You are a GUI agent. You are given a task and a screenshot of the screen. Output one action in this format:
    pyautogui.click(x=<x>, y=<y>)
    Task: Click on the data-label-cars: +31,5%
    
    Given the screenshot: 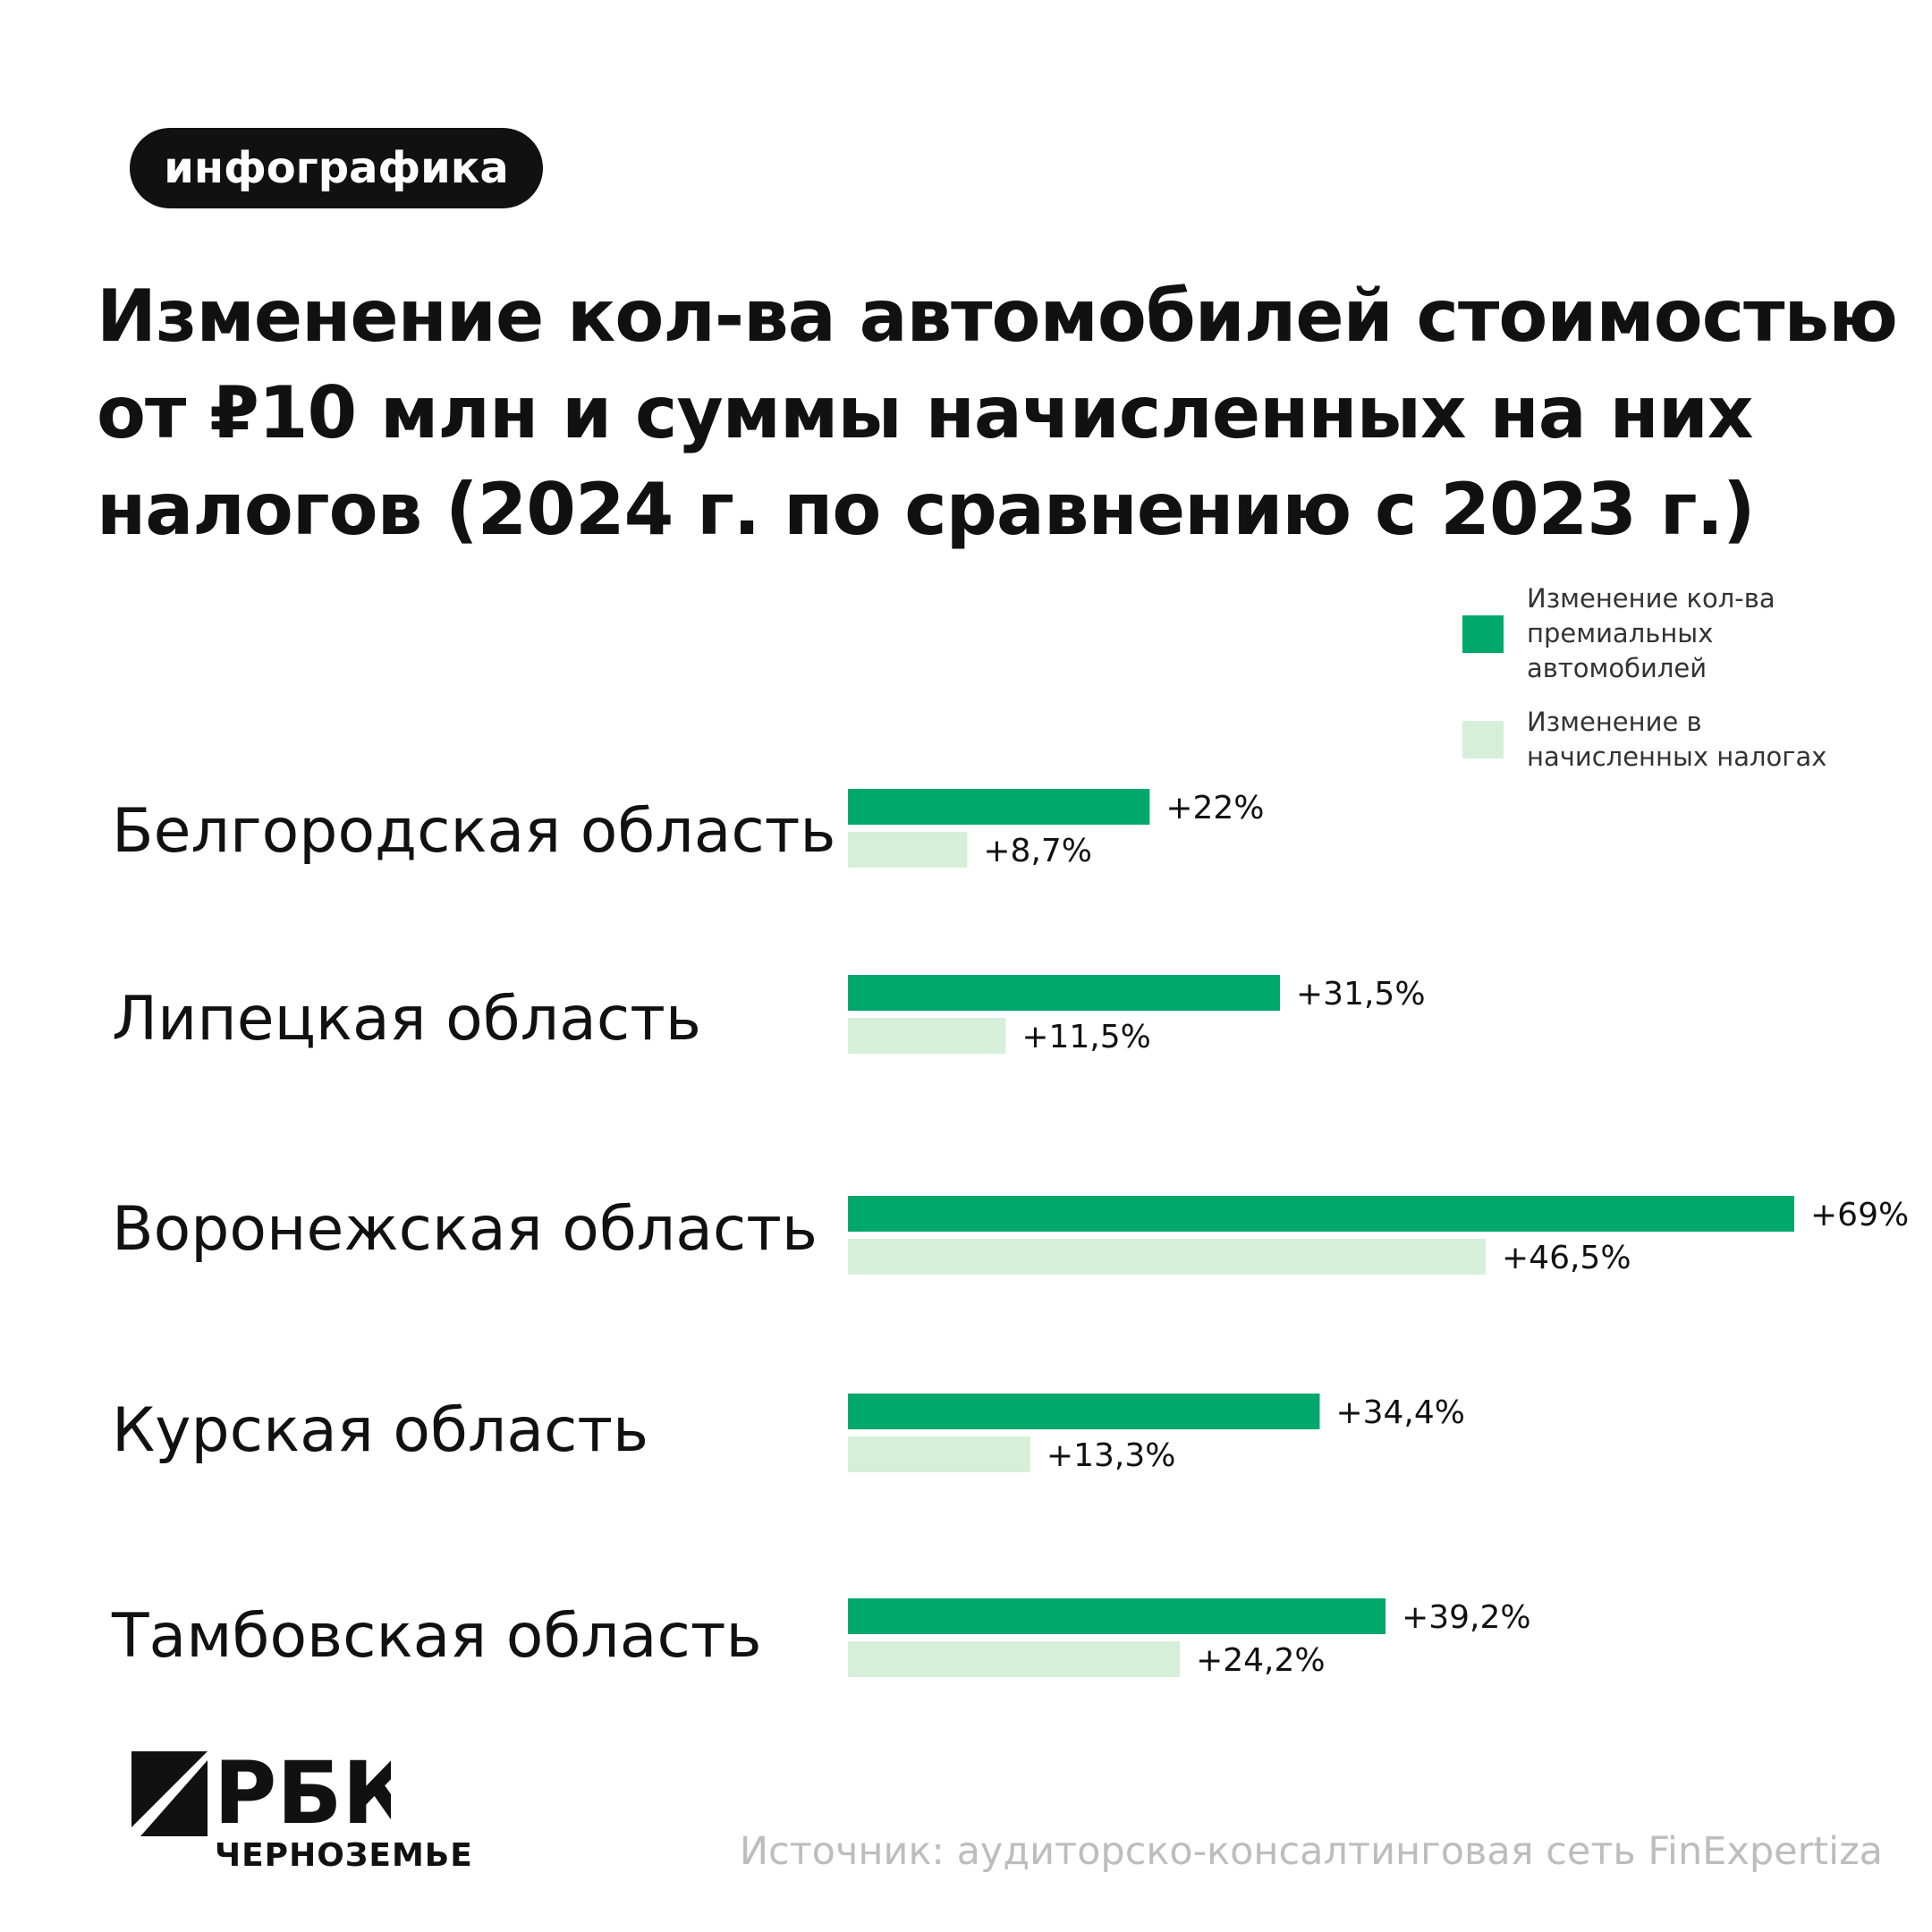 What is the action you would take?
    pyautogui.click(x=1361, y=994)
    